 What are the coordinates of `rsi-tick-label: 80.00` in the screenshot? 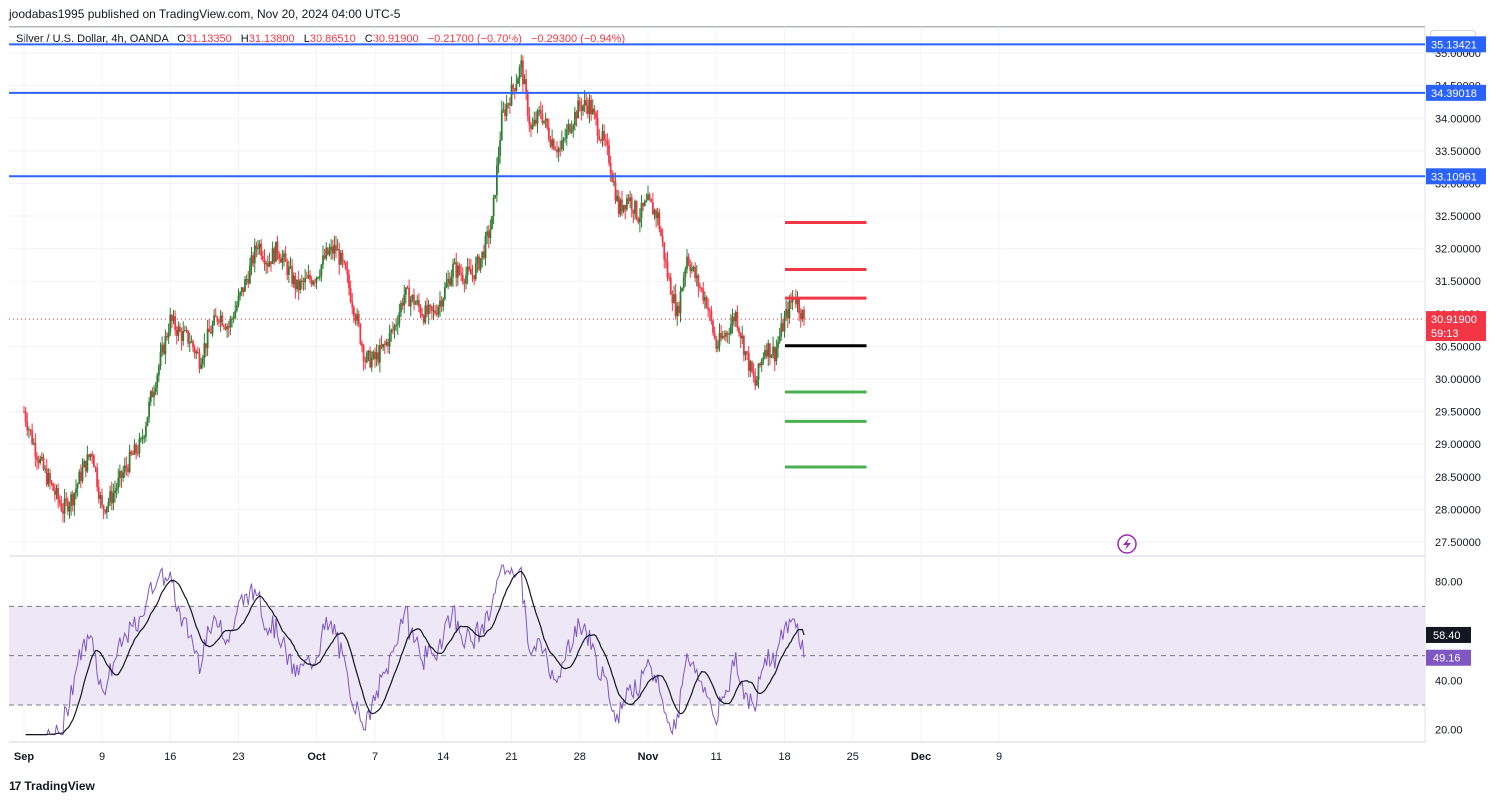 It's located at (1449, 583).